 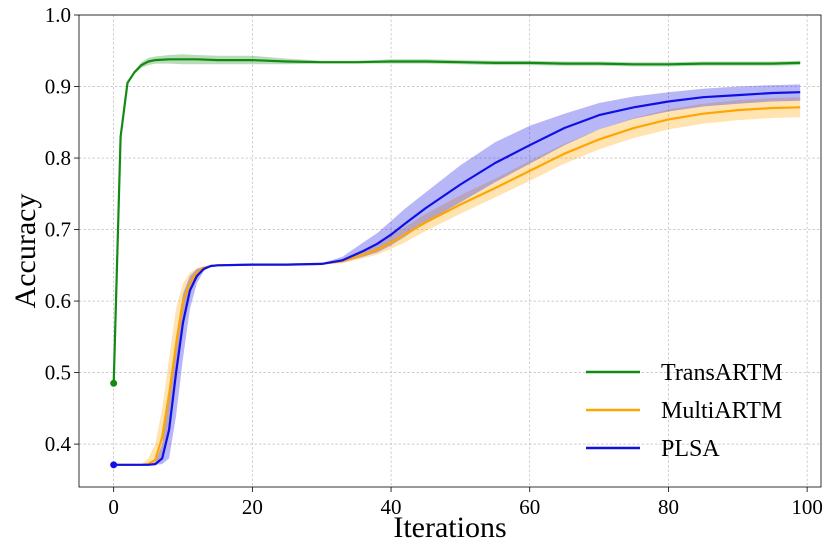 I want to click on y-tick-label: 0.6, so click(x=58, y=301).